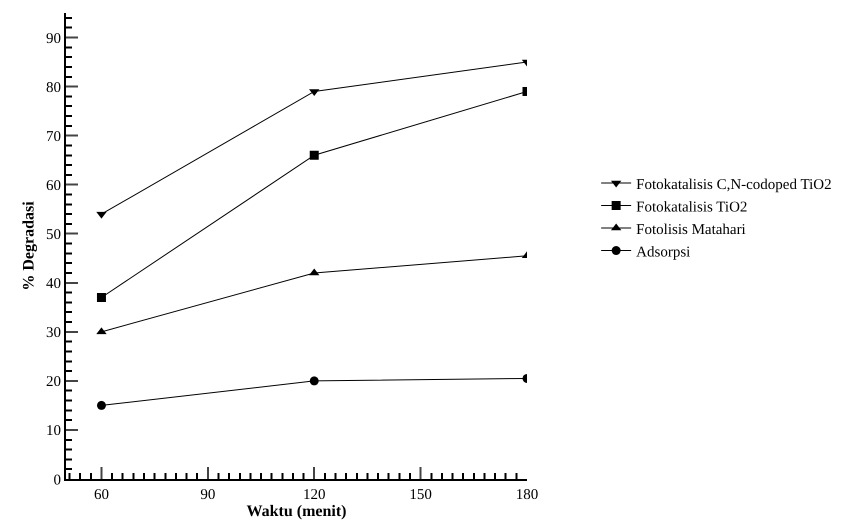  I want to click on legend-label: Fotolisis Matahari, so click(691, 230).